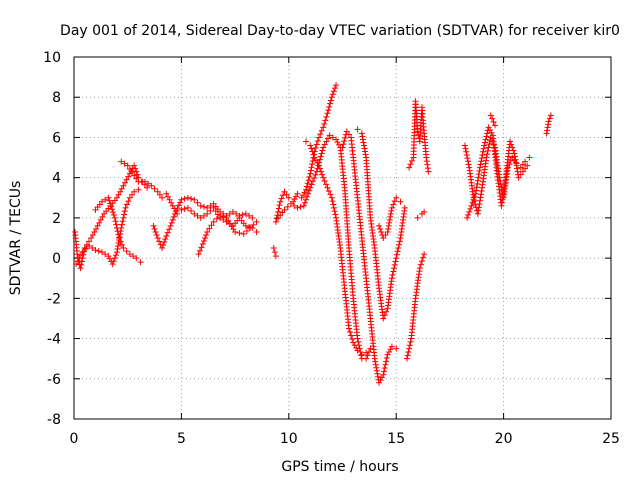  What do you see at coordinates (74, 439) in the screenshot?
I see `x-tick-label: 0` at bounding box center [74, 439].